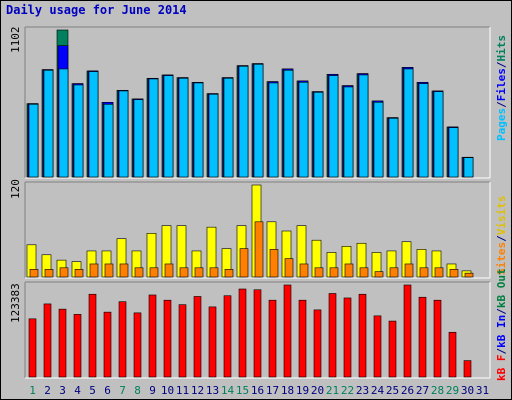 The width and height of the screenshot is (512, 400). I want to click on middle-panel-legend: Sites/Visits, so click(501, 235).